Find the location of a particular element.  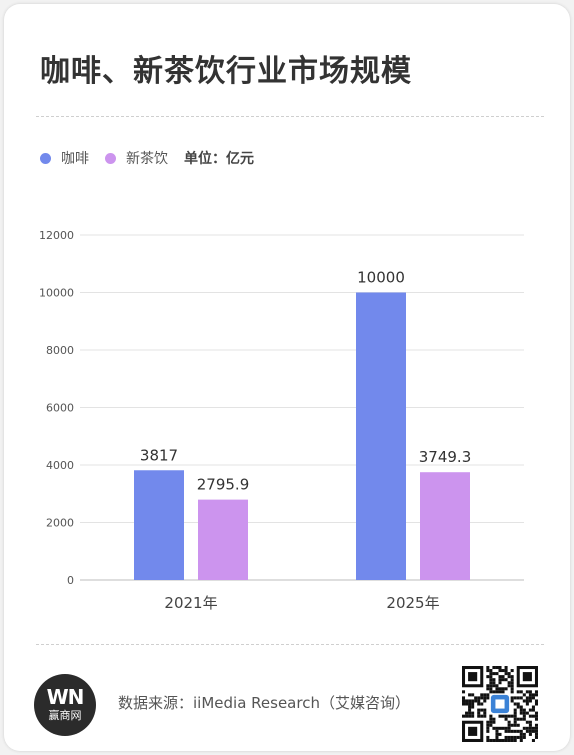

legend-label-coffee: 咖啡 is located at coordinates (75, 159).